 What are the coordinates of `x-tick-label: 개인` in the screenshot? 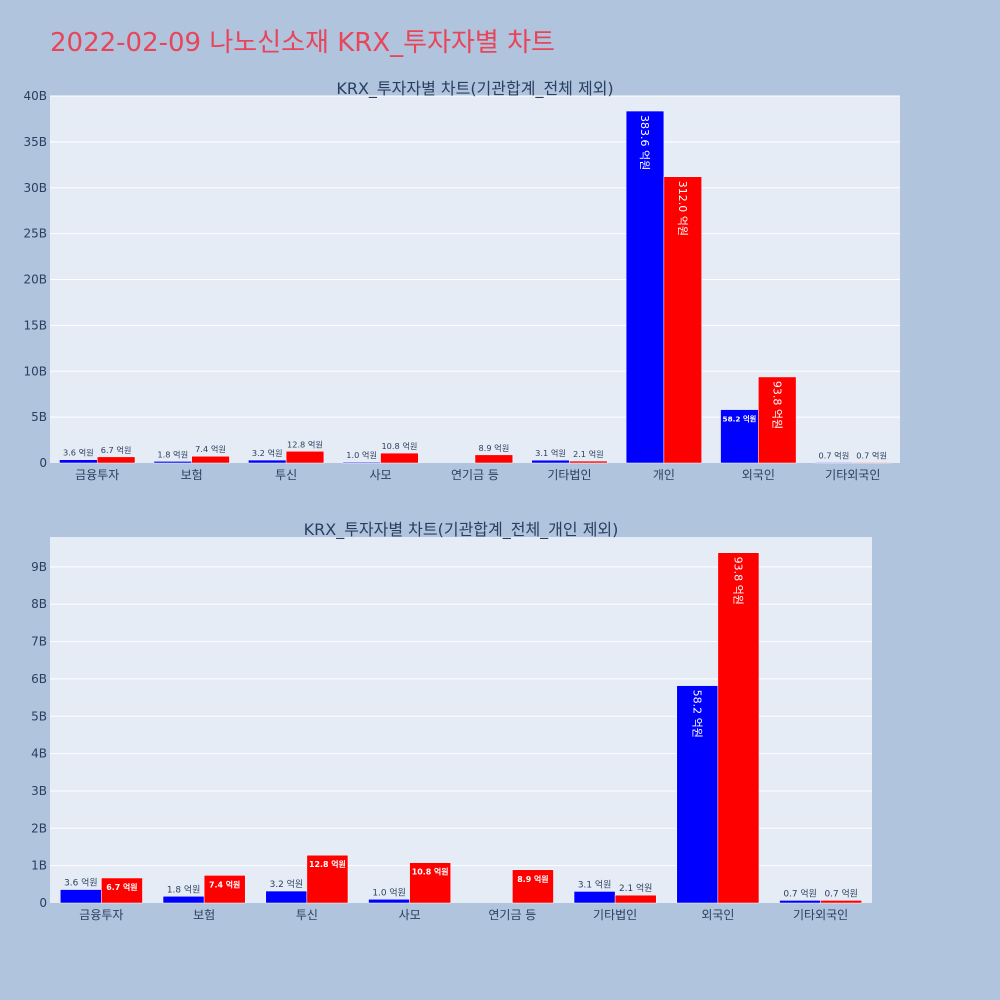 It's located at (664, 475).